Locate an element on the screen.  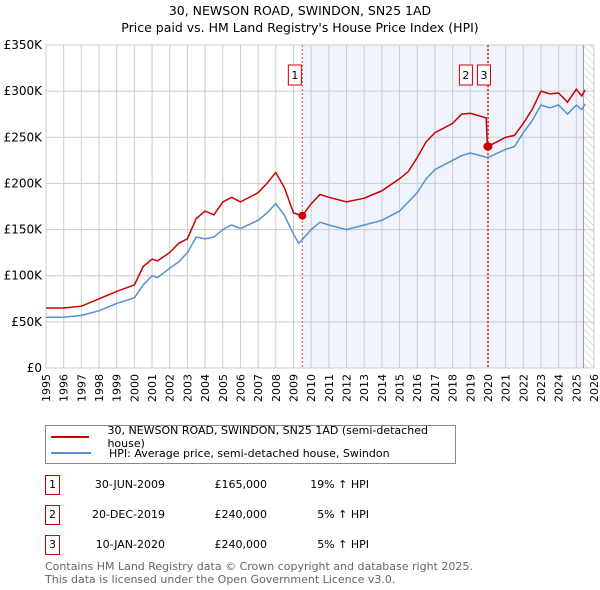
x-tick-label: 2018 is located at coordinates (453, 388).